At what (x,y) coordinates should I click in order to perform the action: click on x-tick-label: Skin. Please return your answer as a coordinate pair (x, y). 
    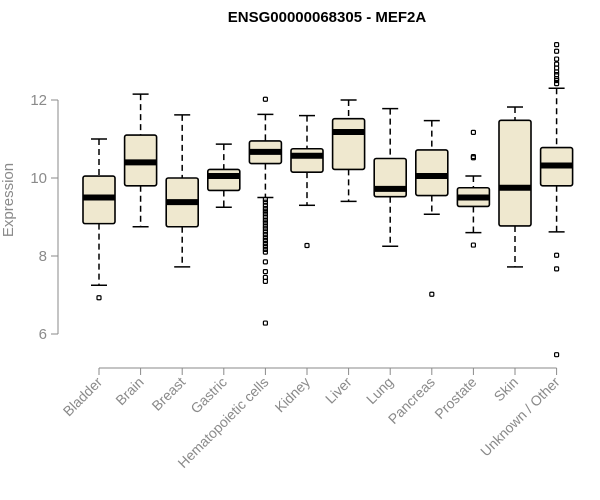
    Looking at the image, I should click on (506, 389).